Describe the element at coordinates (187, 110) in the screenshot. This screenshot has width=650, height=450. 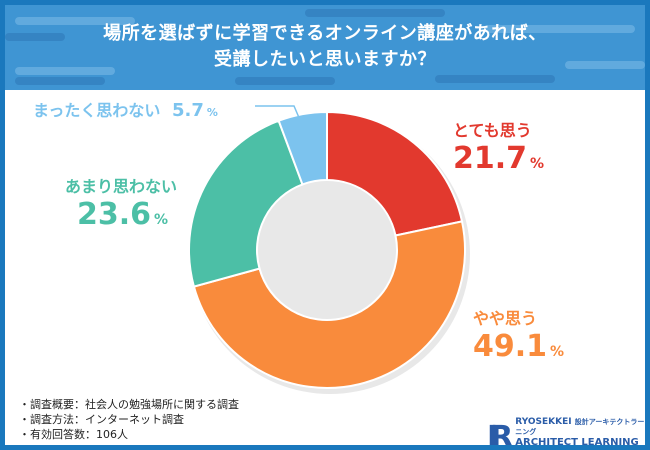
I see `slice-3-value: 5.7` at that location.